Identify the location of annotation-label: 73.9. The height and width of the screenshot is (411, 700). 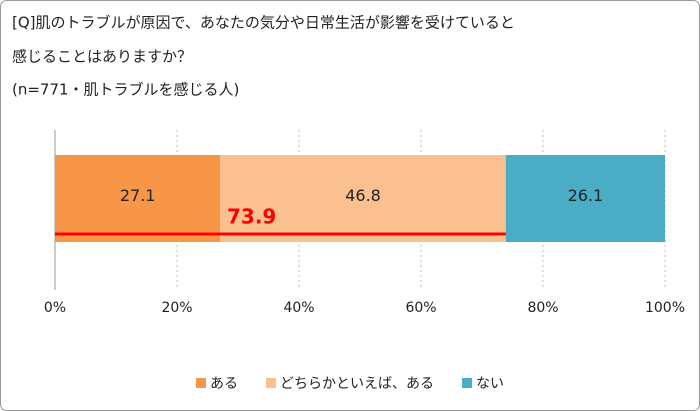
(251, 217).